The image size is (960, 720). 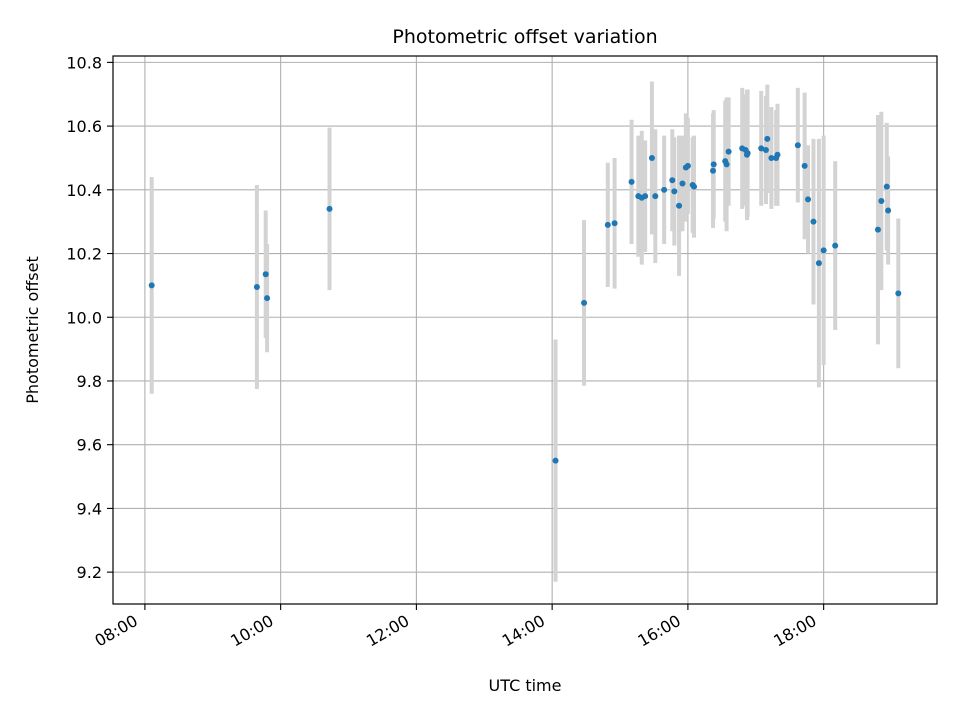 What do you see at coordinates (525, 685) in the screenshot?
I see `x-axis-title: UTC time` at bounding box center [525, 685].